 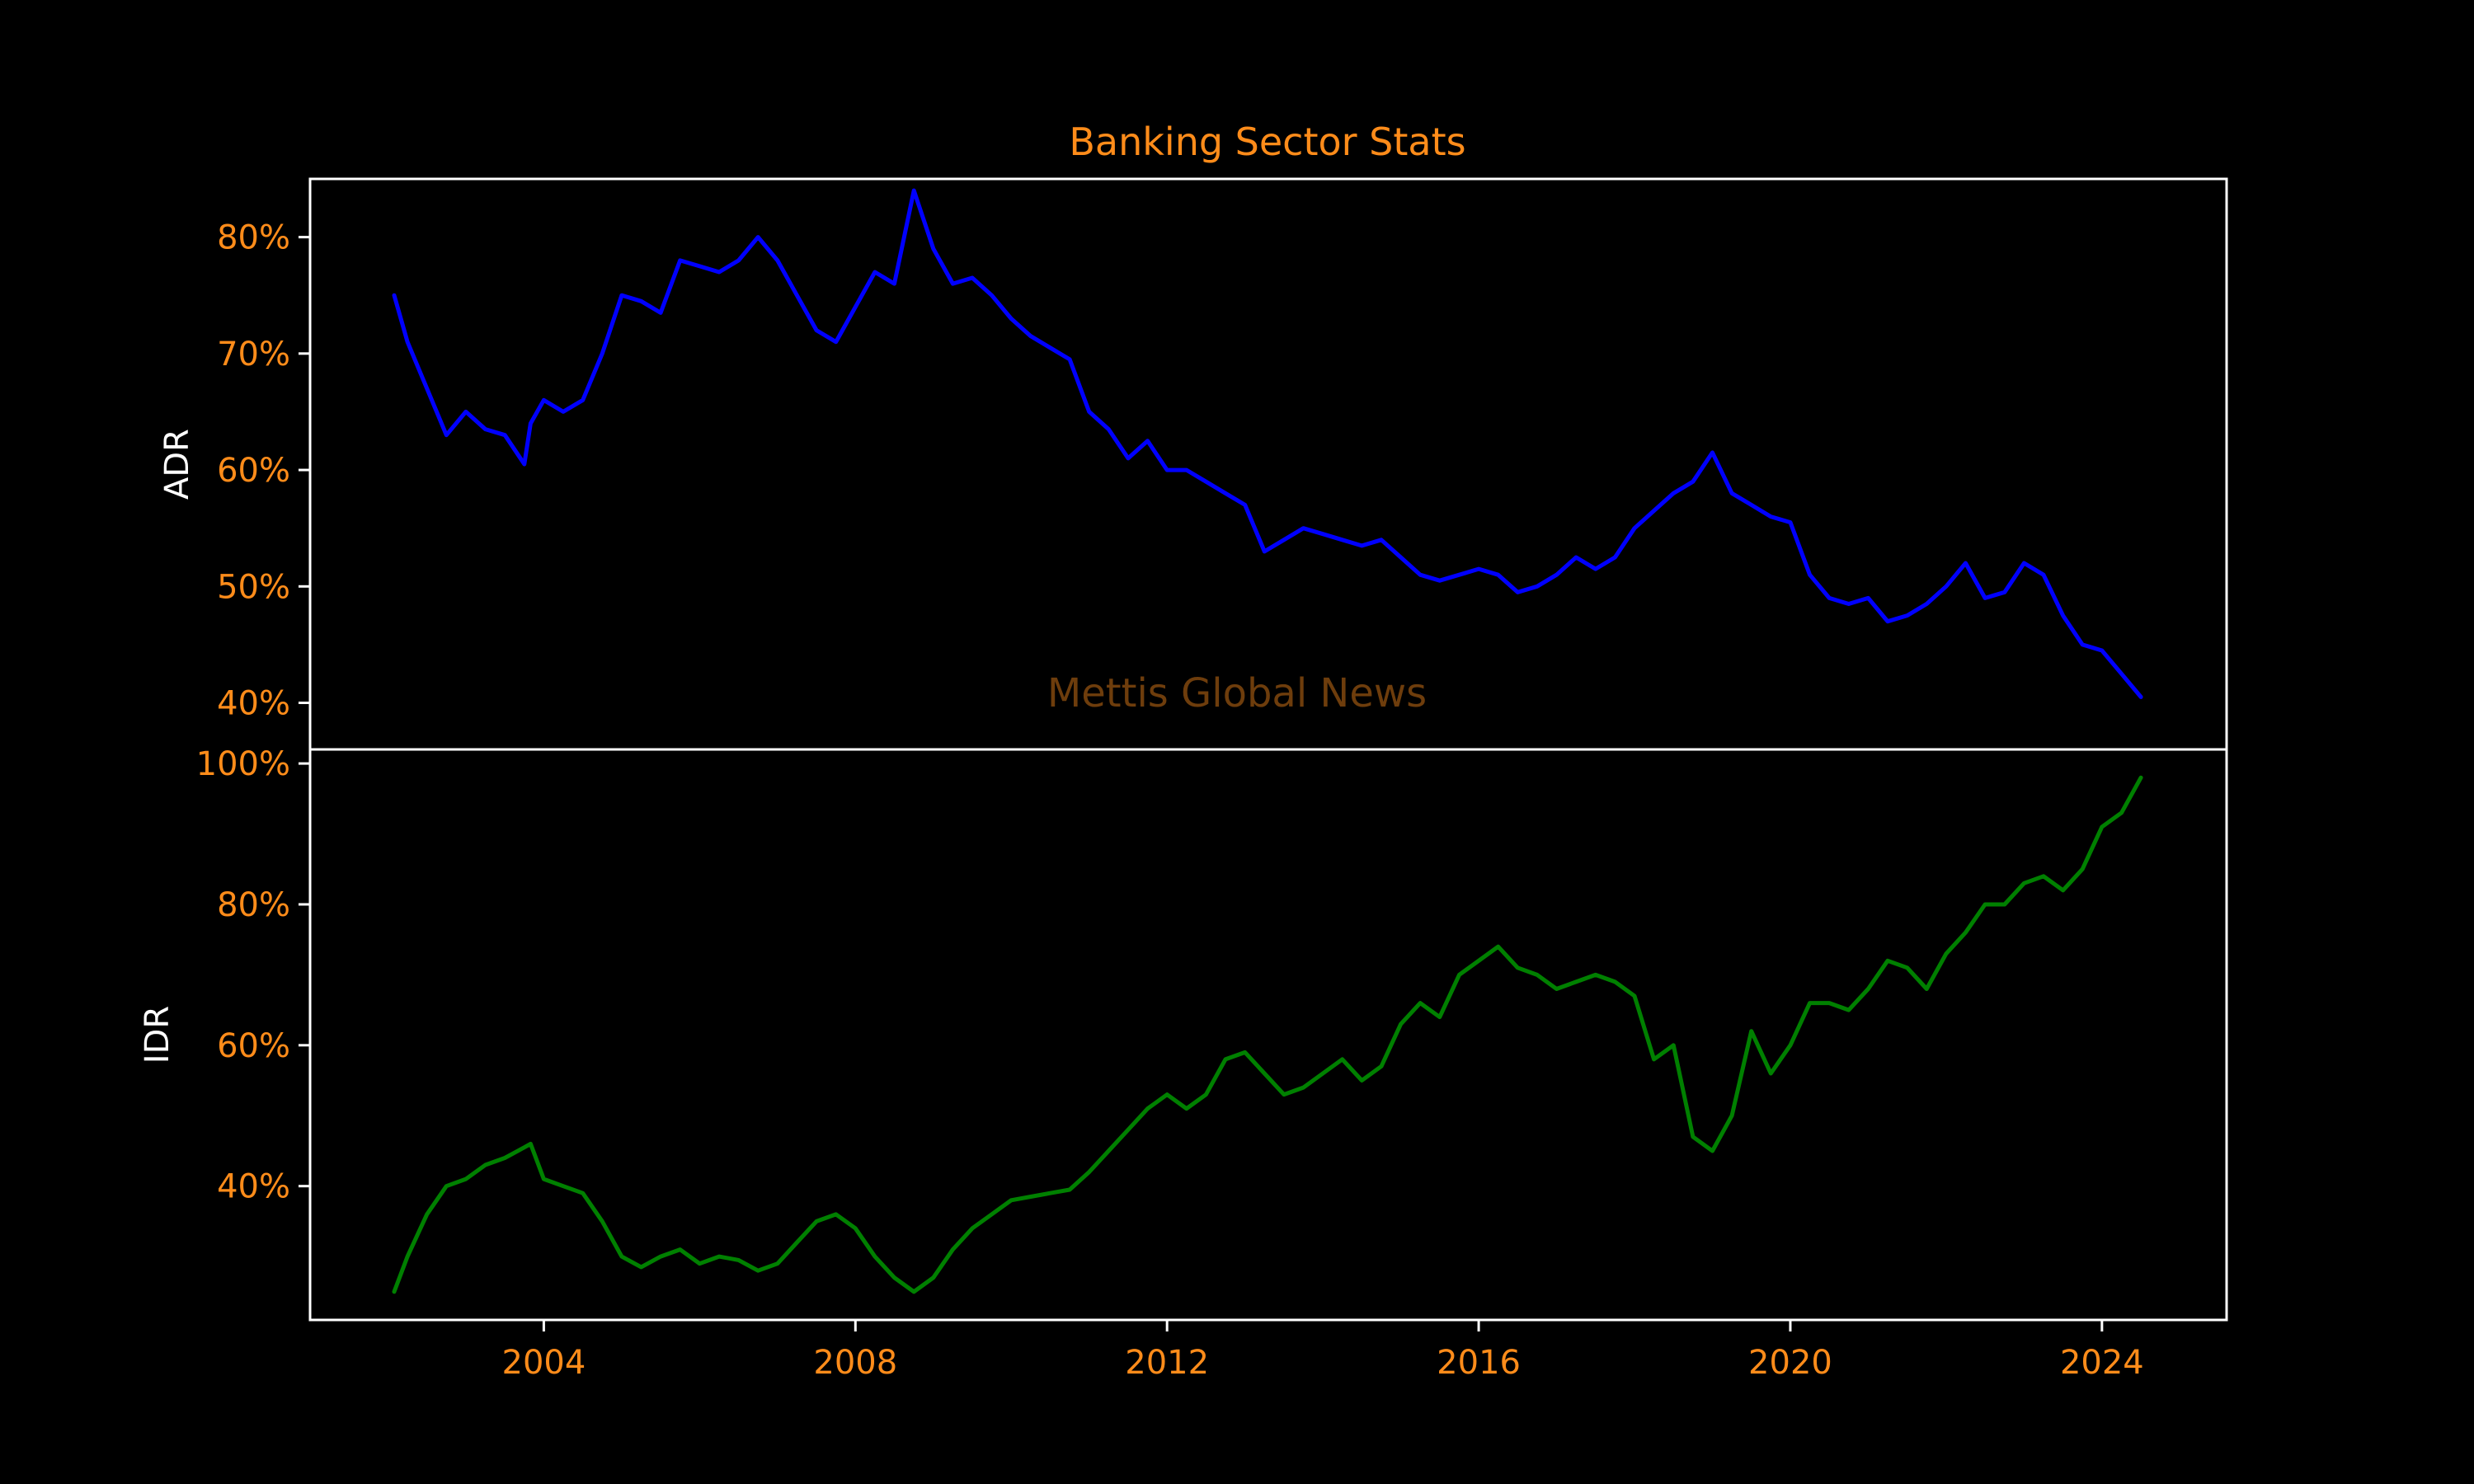 I want to click on x-tick-label: 2016, so click(x=1479, y=1363).